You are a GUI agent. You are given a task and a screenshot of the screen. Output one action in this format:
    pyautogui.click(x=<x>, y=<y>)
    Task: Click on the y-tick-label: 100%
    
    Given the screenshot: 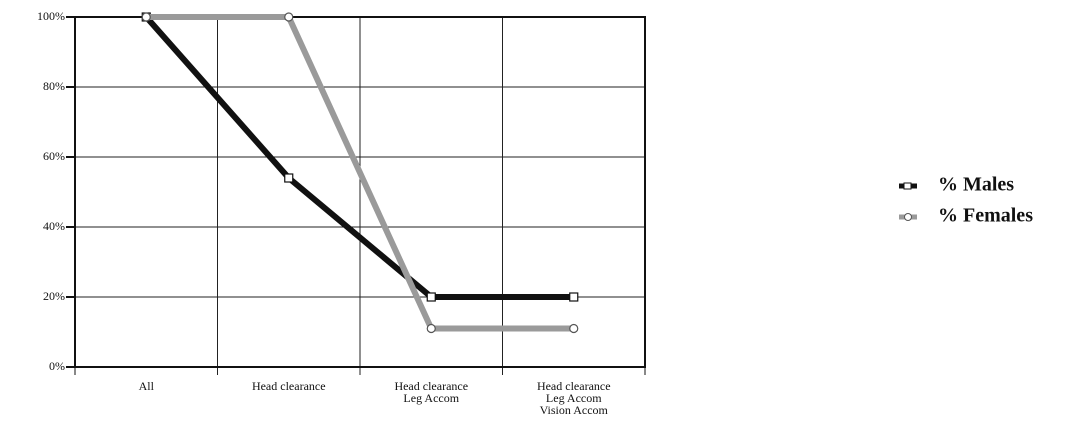 What is the action you would take?
    pyautogui.click(x=51, y=16)
    